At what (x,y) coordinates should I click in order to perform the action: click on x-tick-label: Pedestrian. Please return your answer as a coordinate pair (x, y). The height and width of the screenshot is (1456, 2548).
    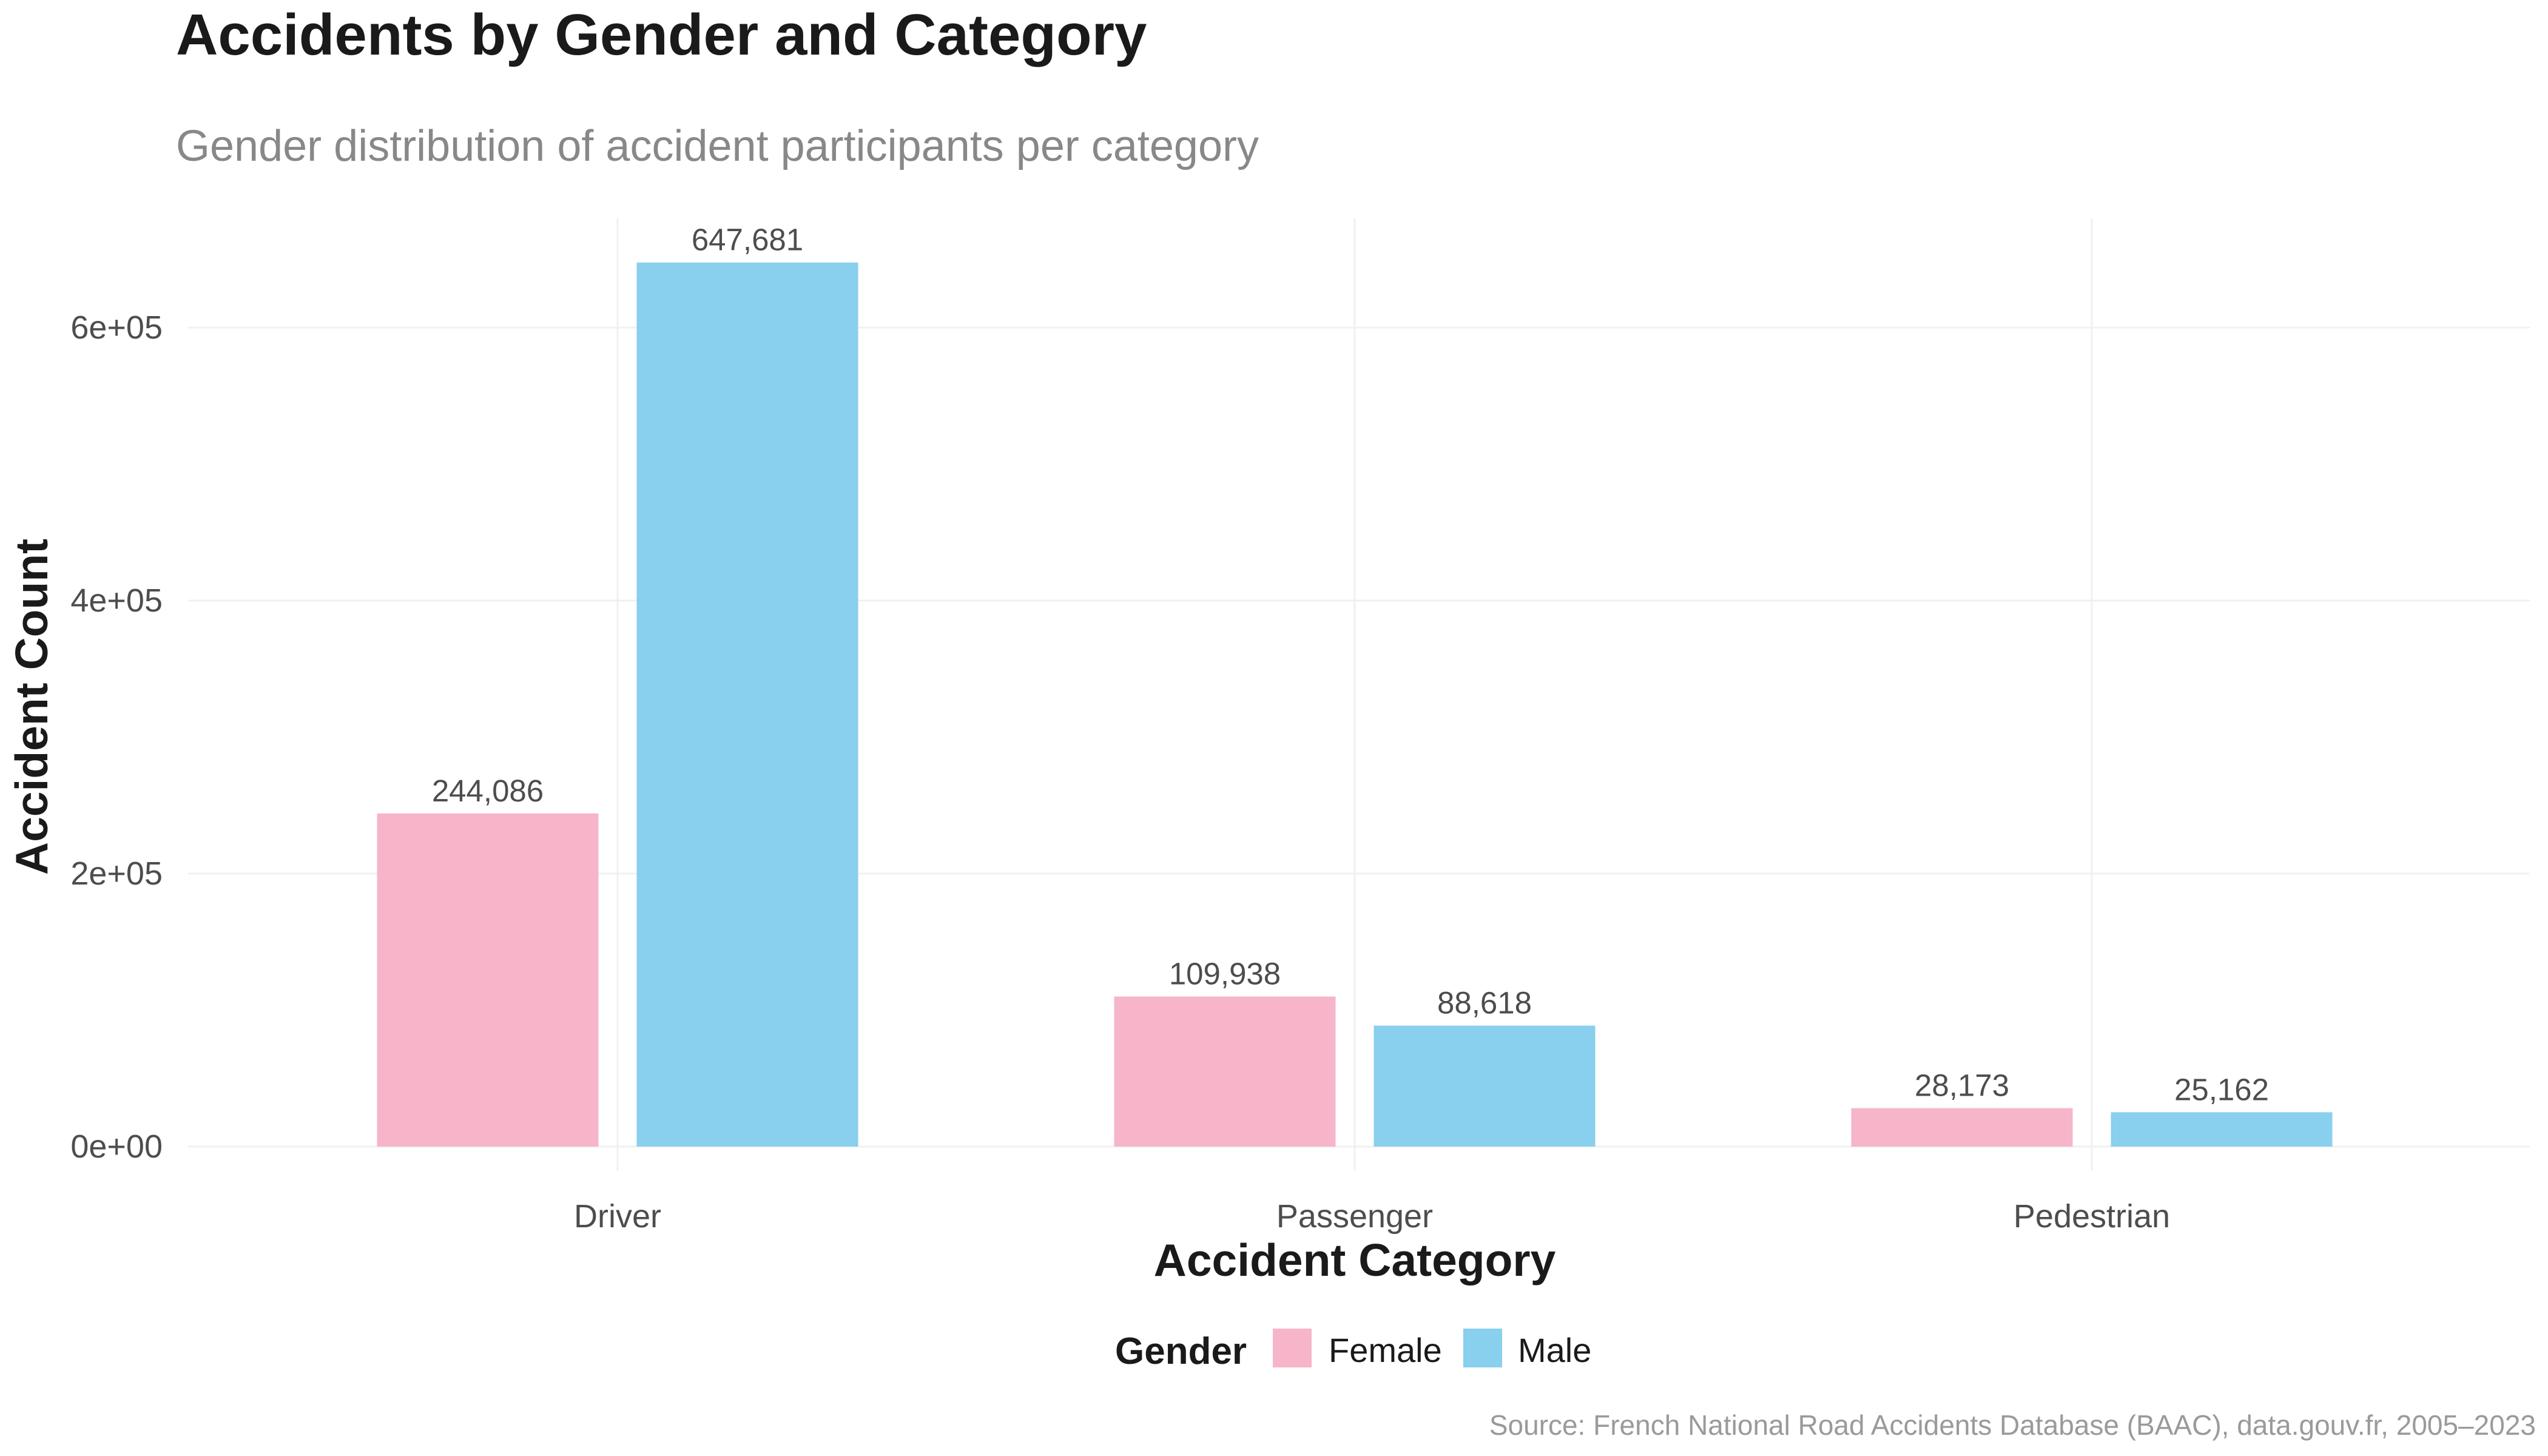
    Looking at the image, I should click on (2092, 1216).